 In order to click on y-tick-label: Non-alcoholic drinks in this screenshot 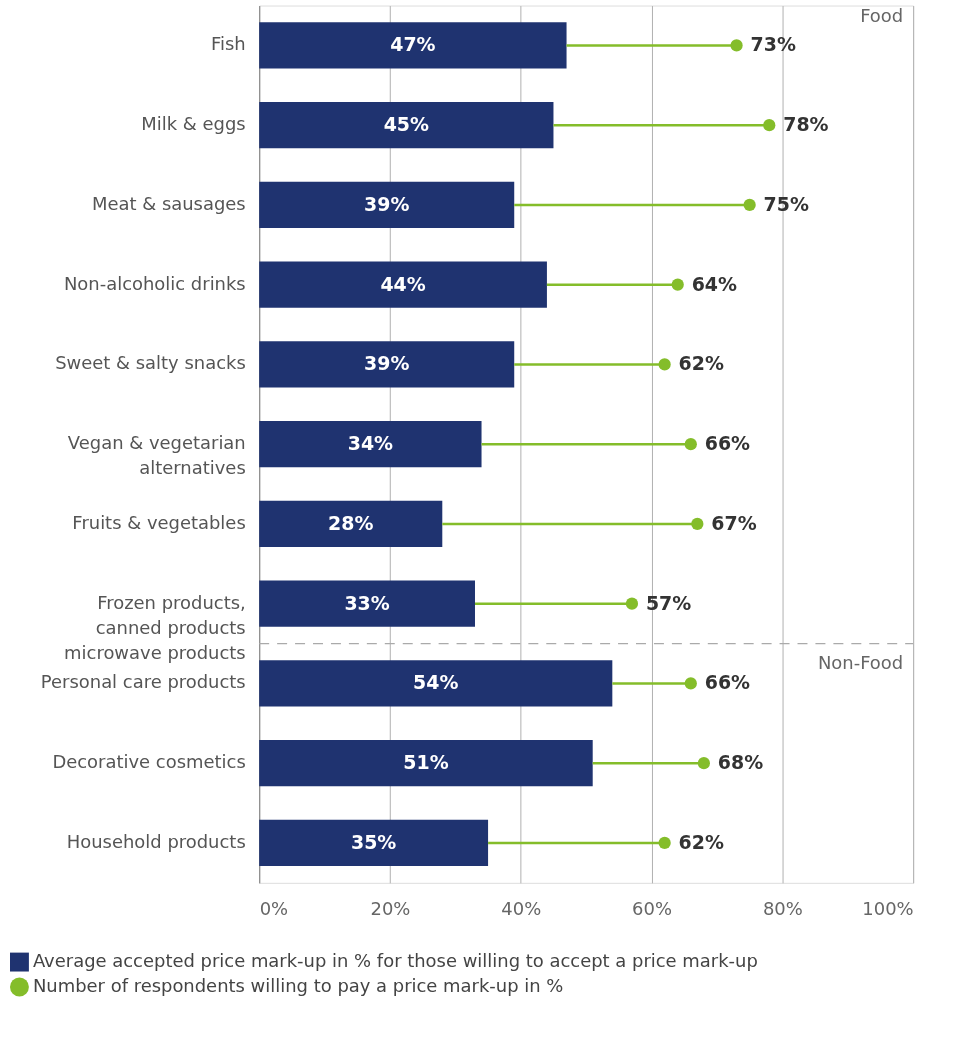, I will do `click(154, 283)`.